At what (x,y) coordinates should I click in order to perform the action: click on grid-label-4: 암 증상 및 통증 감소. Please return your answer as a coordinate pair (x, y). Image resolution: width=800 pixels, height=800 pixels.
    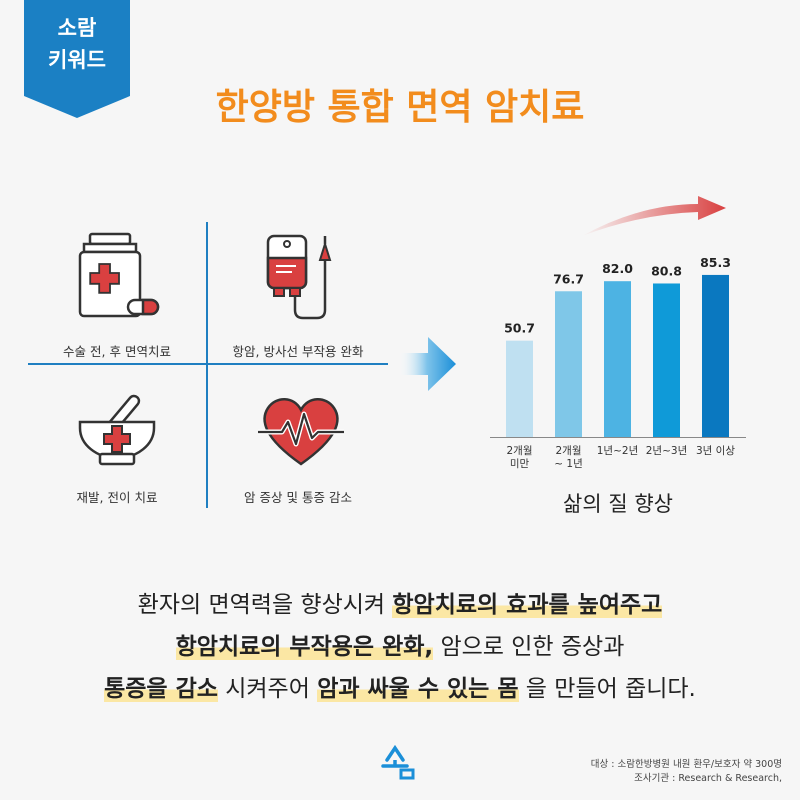
    Looking at the image, I should click on (298, 497).